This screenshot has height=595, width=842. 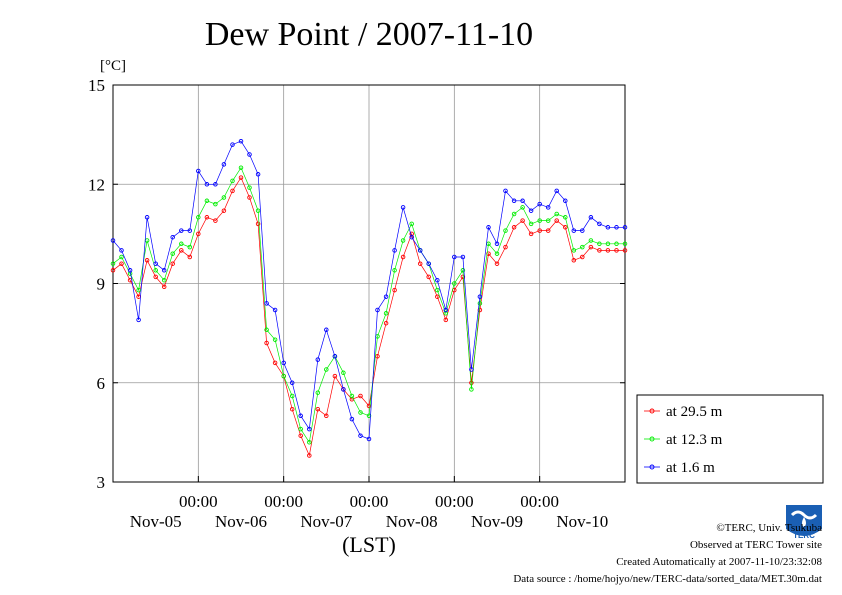 I want to click on credit-copyright: ©TERC, Univ. Tsukuba, so click(x=769, y=528).